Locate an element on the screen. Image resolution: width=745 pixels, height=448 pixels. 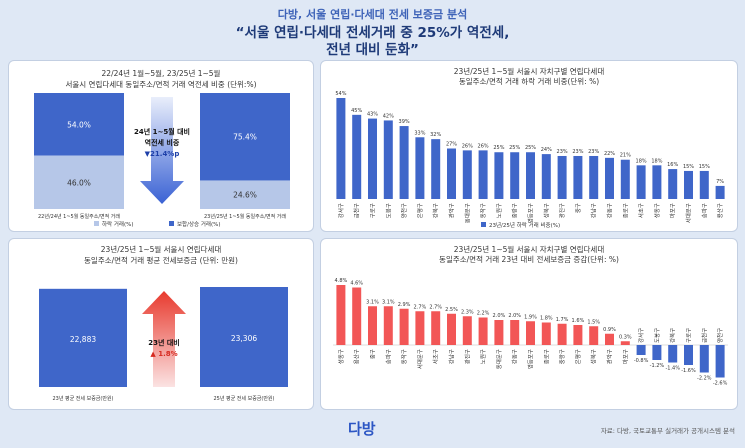
annotation-text: 24년 1~5월 대비 is located at coordinates (162, 131).